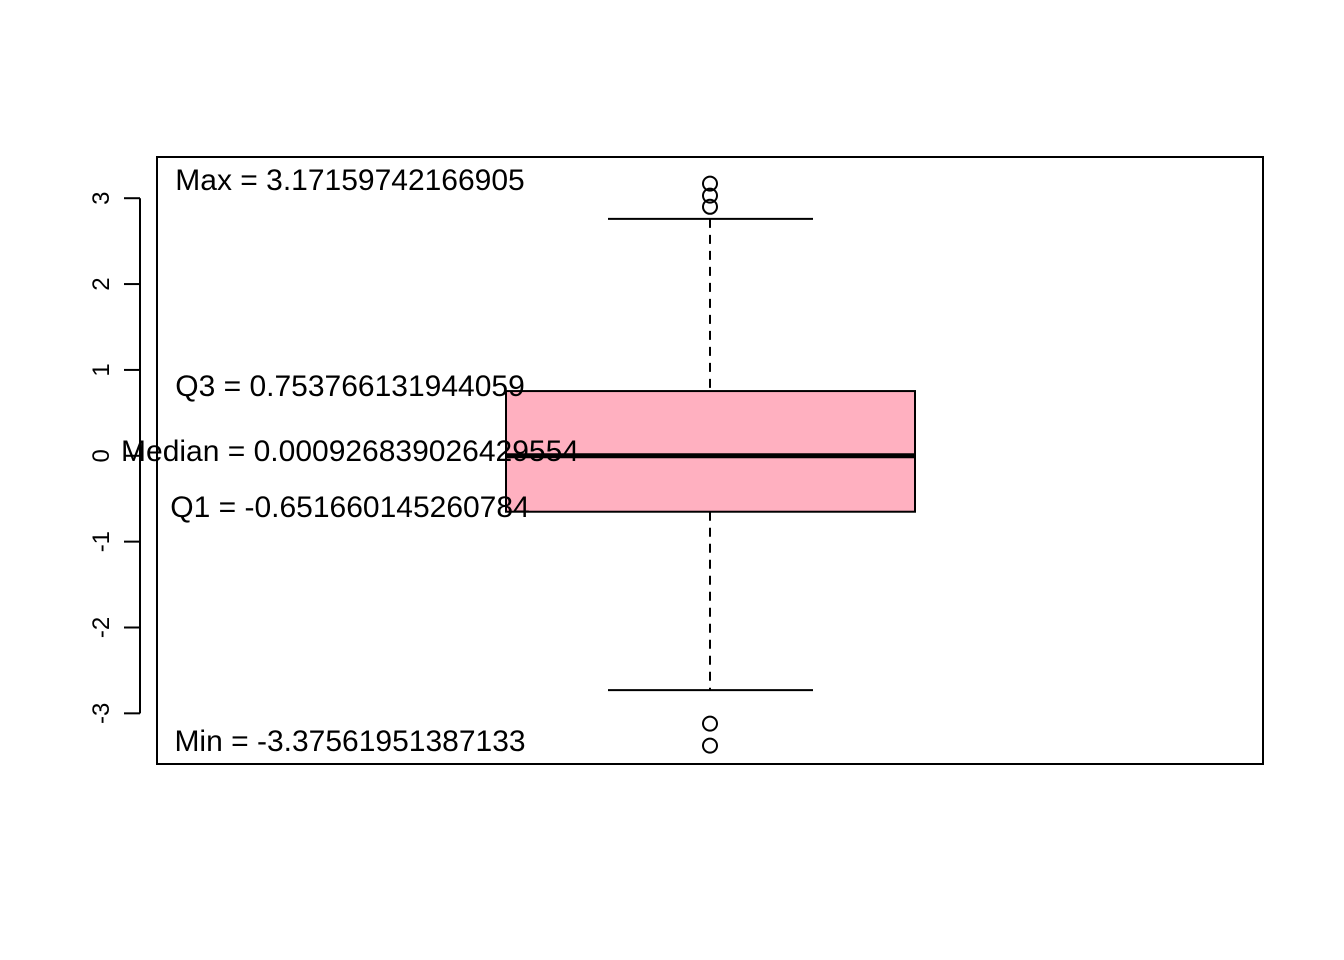 The width and height of the screenshot is (1344, 960). I want to click on annotation-label: Max = 3.17159742166905, so click(349, 180).